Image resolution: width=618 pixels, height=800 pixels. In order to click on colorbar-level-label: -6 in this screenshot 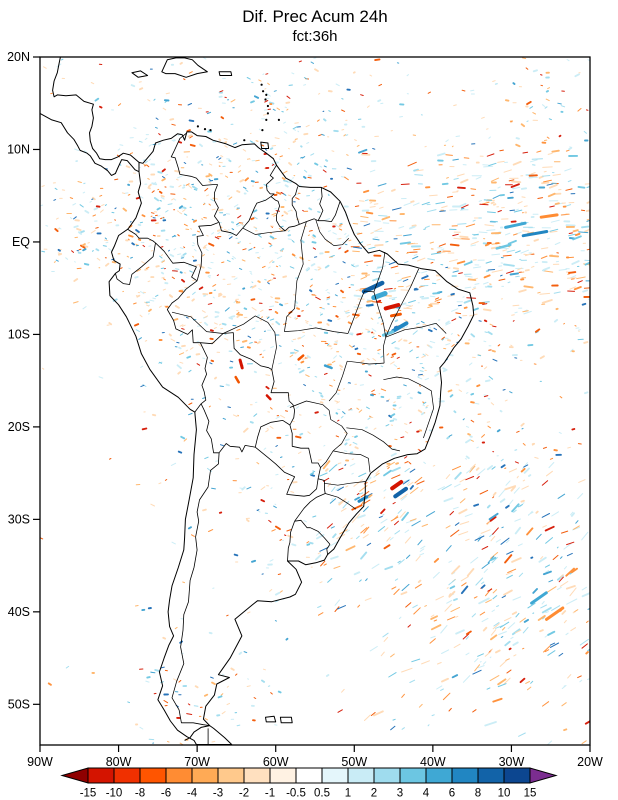, I will do `click(166, 794)`.